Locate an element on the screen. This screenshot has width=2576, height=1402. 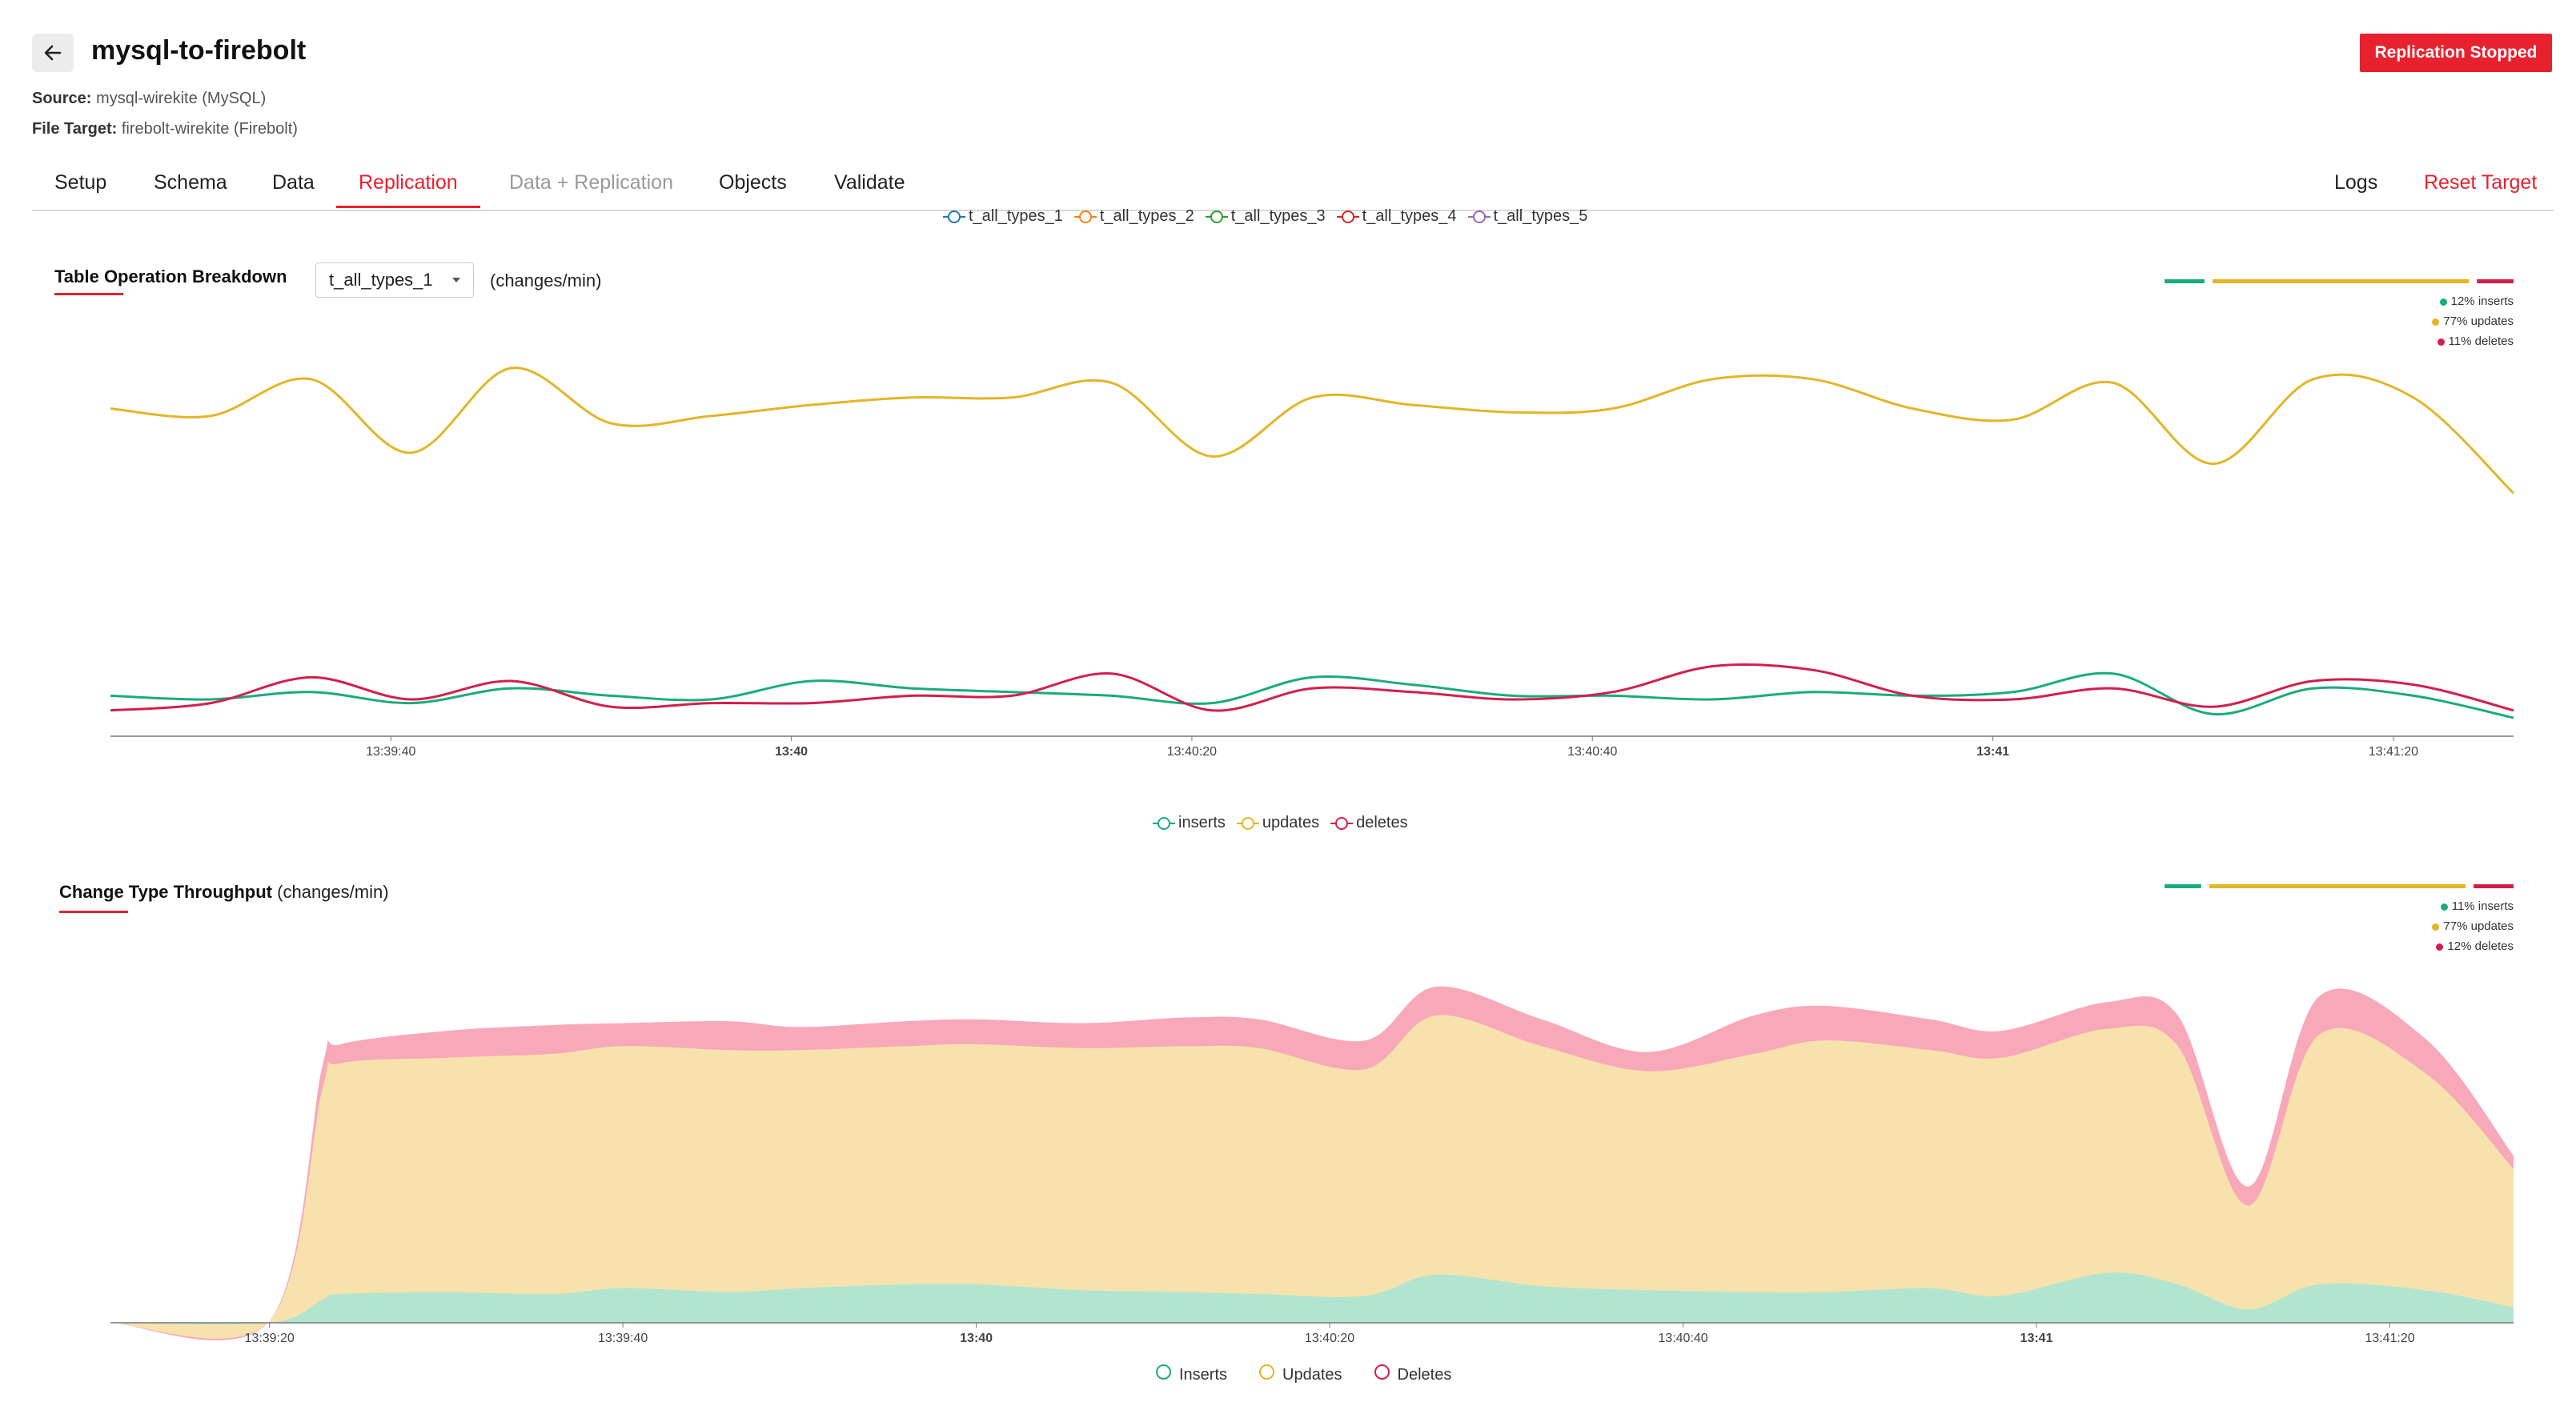
arrow-left-icon is located at coordinates (53, 53).